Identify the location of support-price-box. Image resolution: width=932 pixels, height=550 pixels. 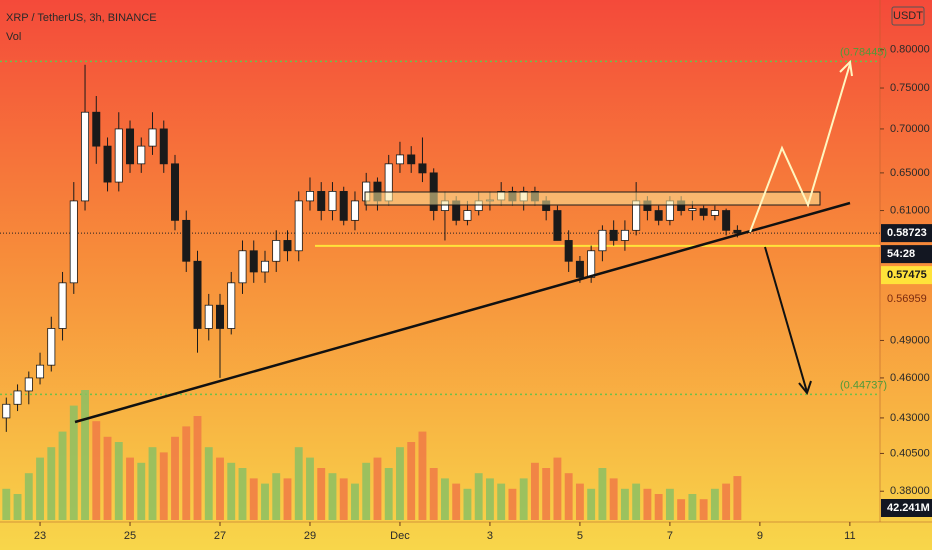
(906, 275).